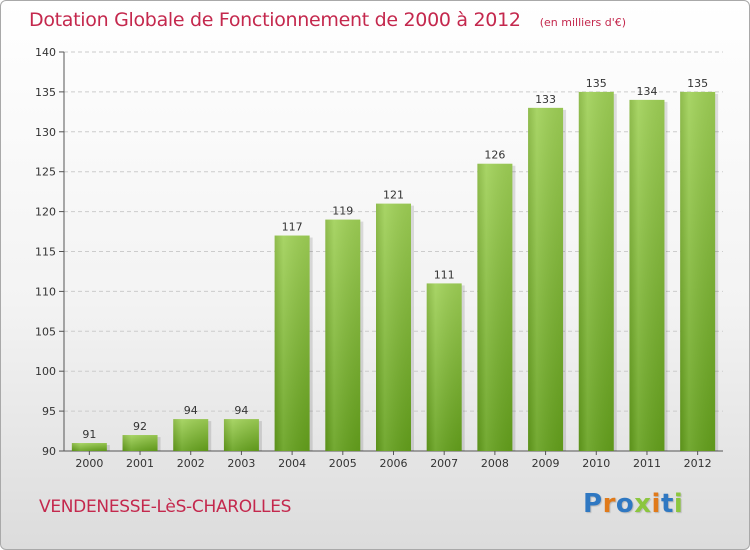  Describe the element at coordinates (546, 463) in the screenshot. I see `x-tick-label: 2009` at that location.